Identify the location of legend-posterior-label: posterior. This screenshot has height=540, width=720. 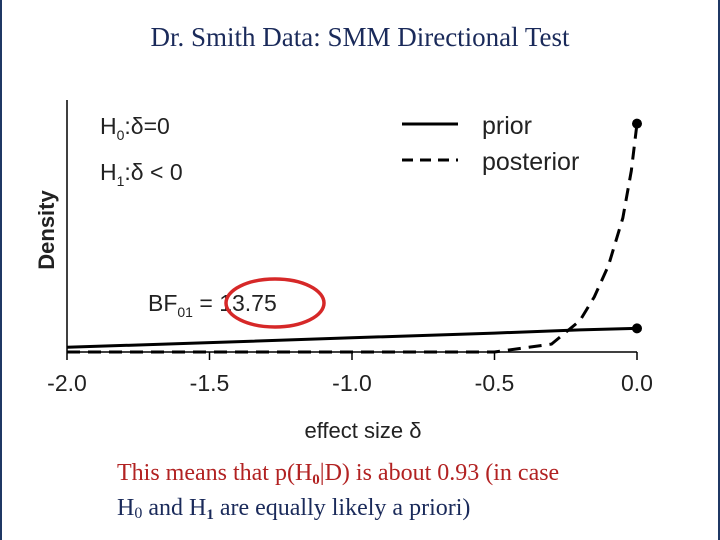
(530, 162).